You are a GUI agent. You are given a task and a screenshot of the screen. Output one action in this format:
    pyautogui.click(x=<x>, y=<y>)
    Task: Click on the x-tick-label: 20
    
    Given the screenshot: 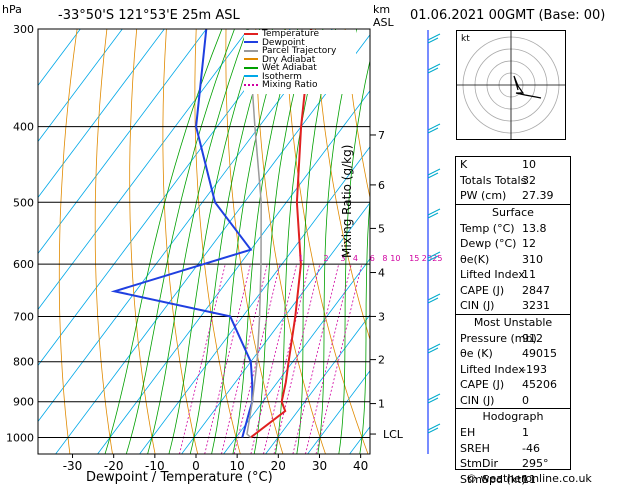 What is the action you would take?
    pyautogui.click(x=278, y=466)
    